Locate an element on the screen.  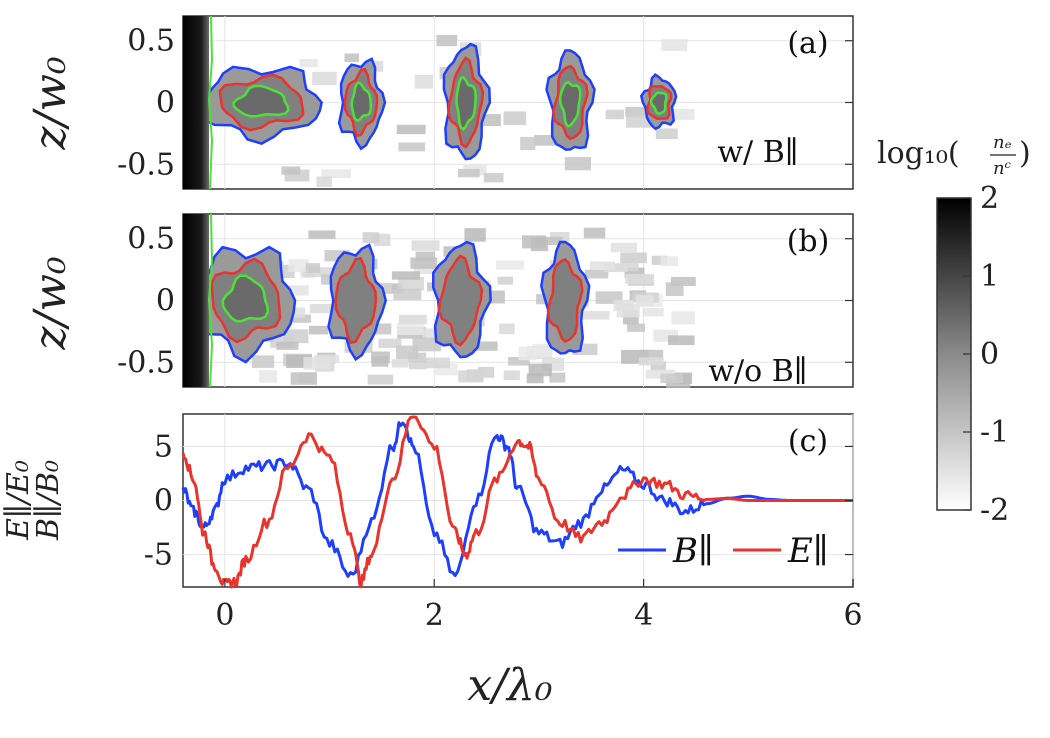
panel-c-legend: B∥ E∥ is located at coordinates (723, 551).